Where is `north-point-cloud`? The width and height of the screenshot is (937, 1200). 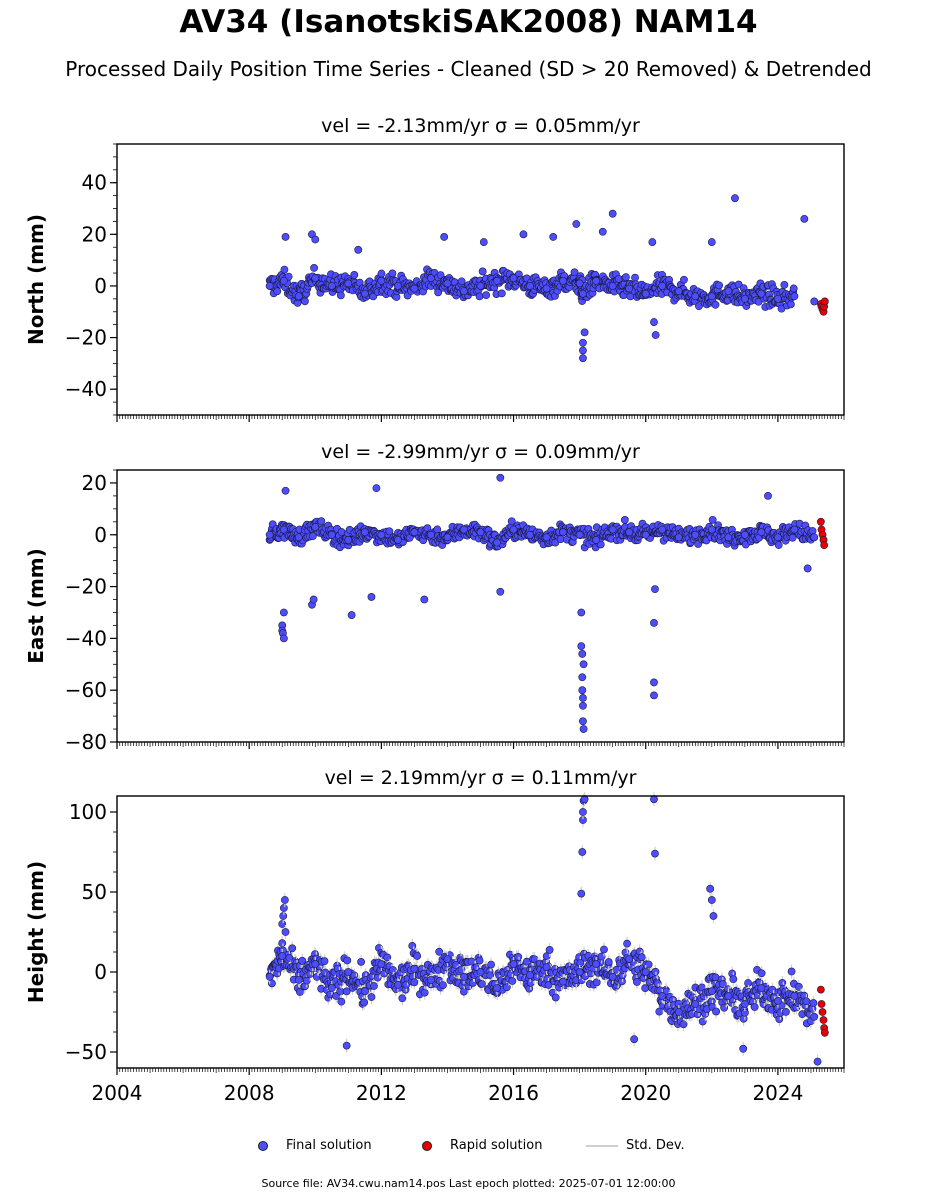 north-point-cloud is located at coordinates (531, 288).